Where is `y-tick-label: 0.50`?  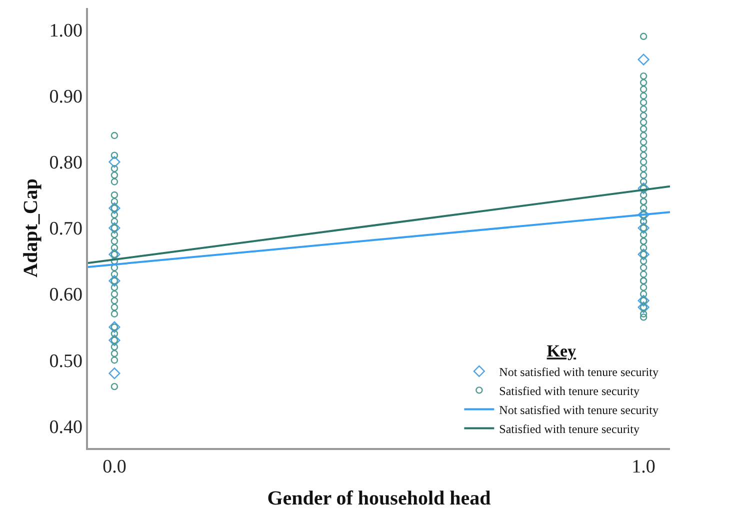 y-tick-label: 0.50 is located at coordinates (65, 361).